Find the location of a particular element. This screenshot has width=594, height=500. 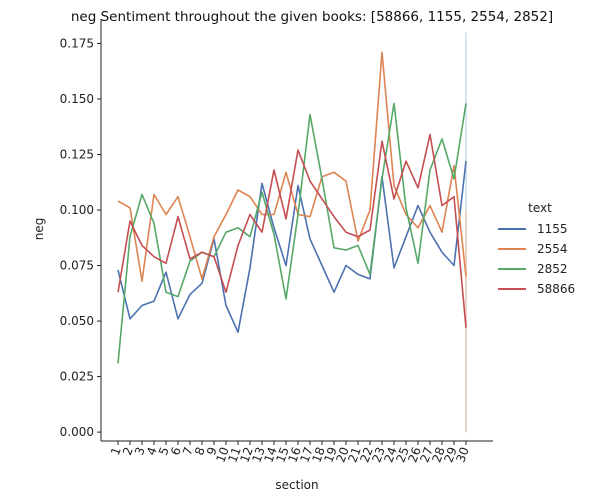

x-tick-label: 18 is located at coordinates (318, 454).